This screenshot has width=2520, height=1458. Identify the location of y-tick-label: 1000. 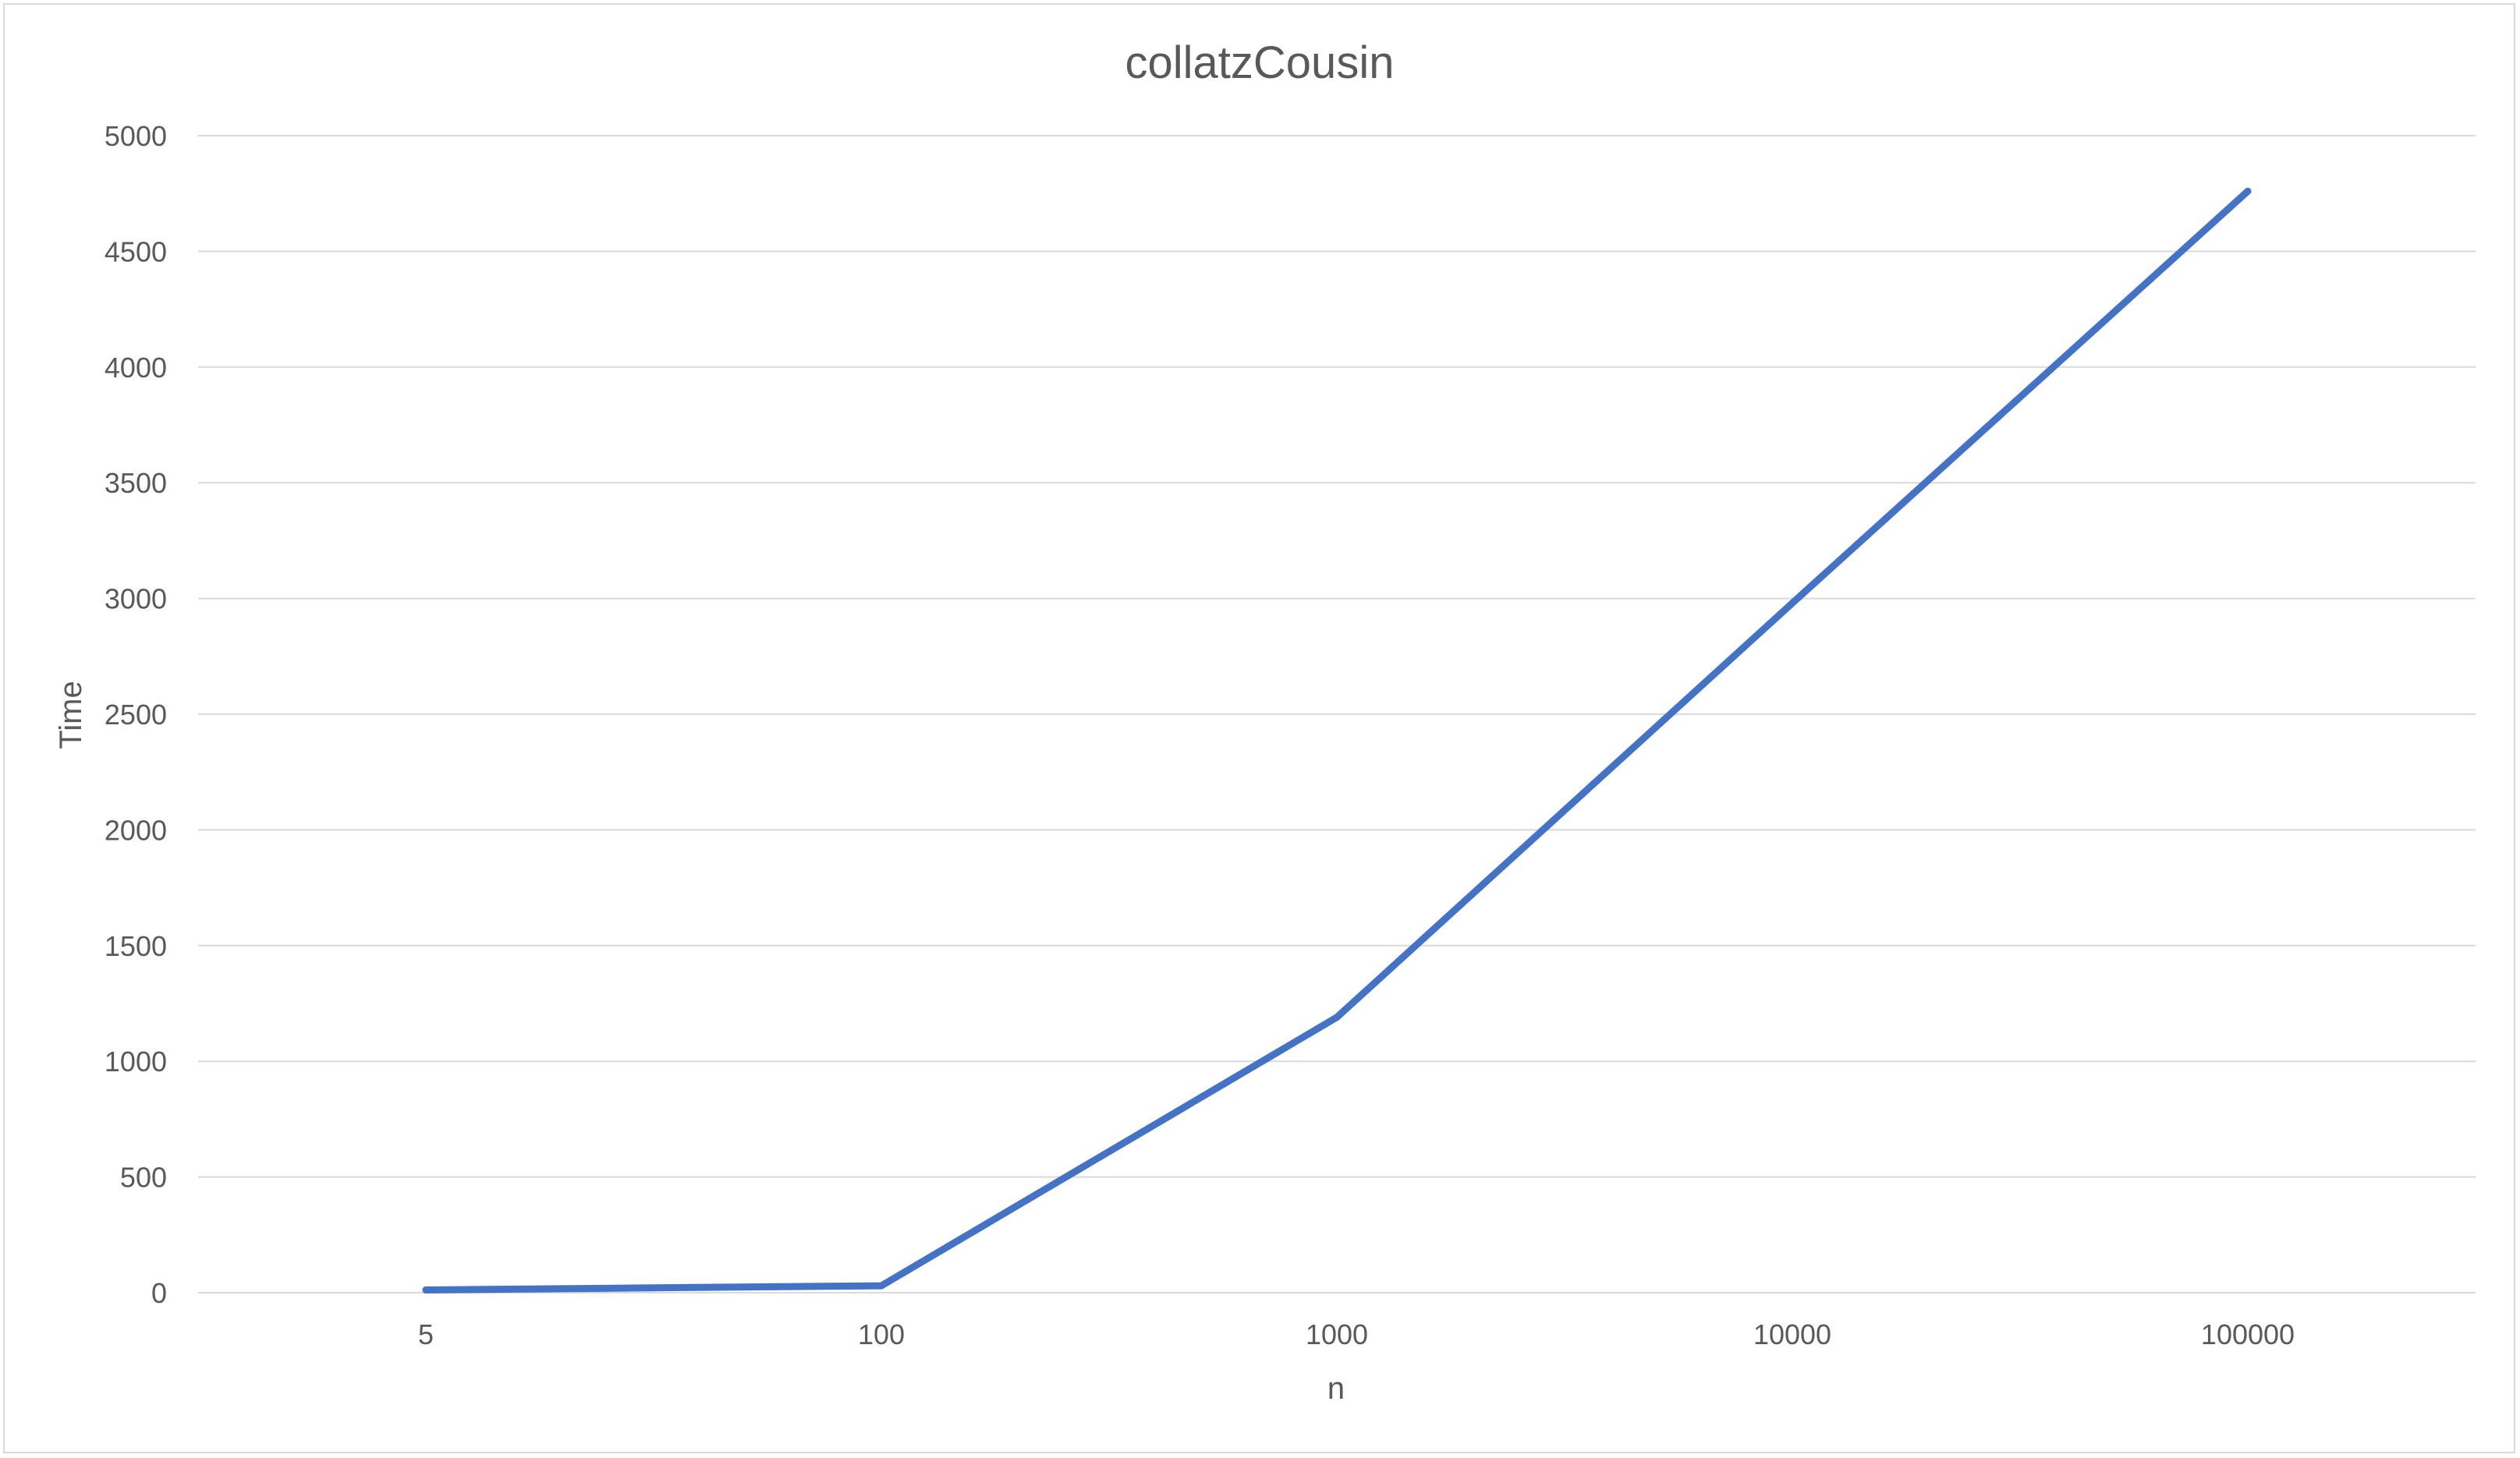
(136, 1062).